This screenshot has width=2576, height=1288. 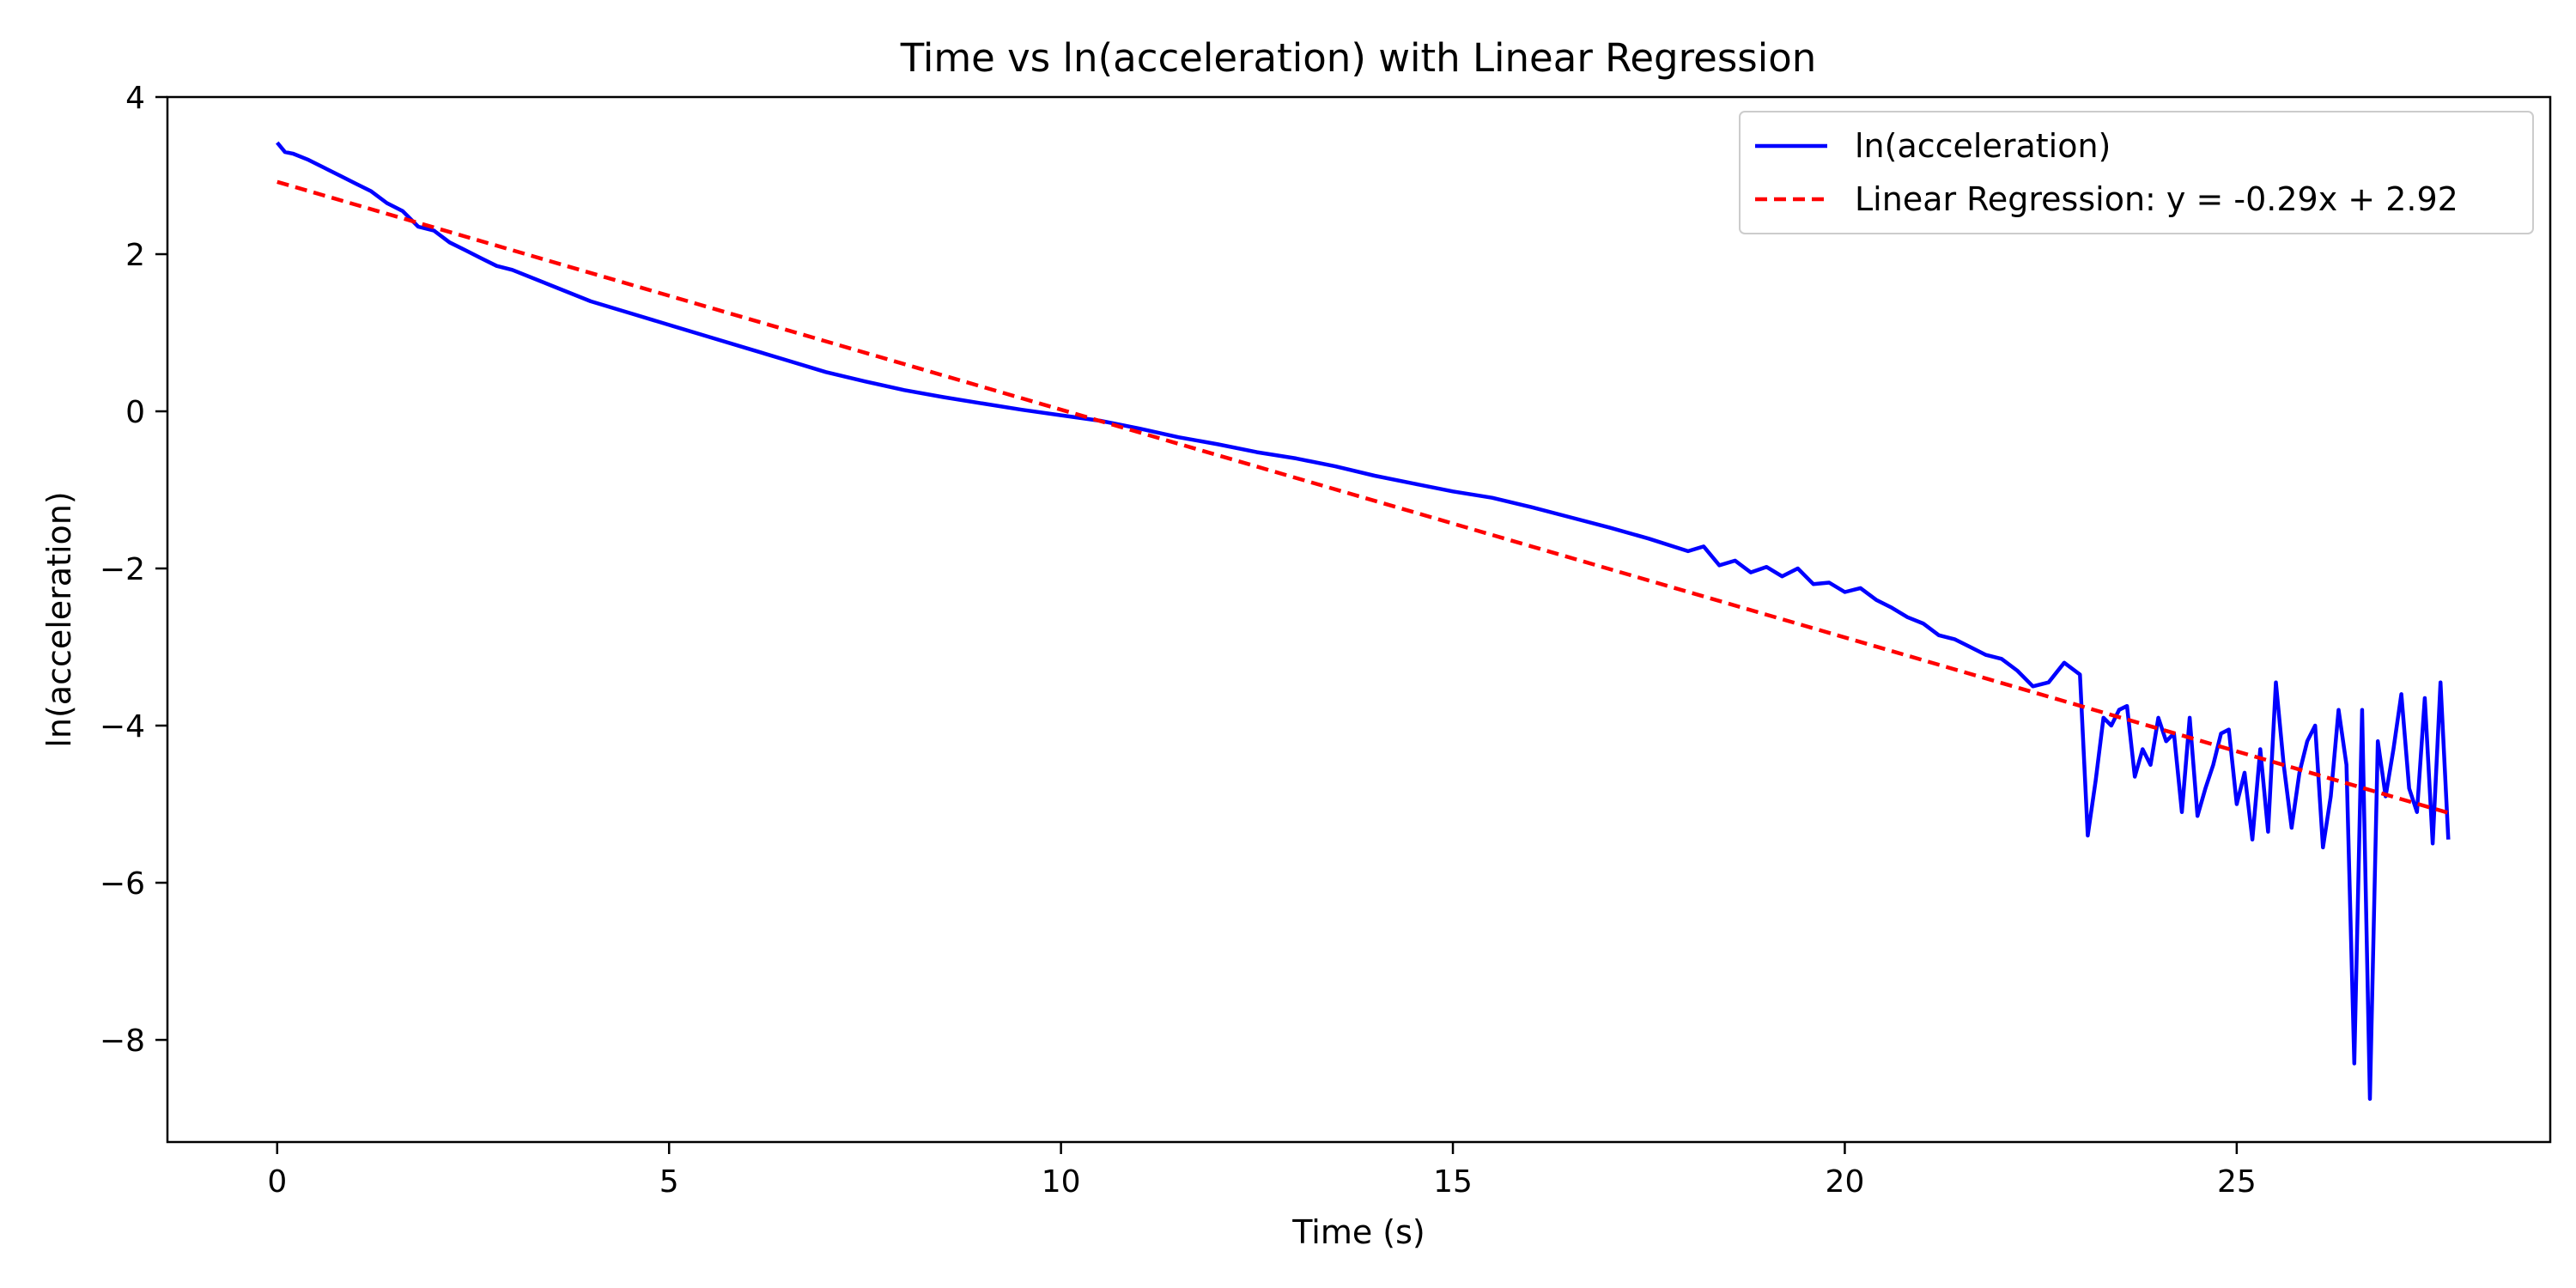 I want to click on y-axis: 4 2 0 −2 −4 −6 −8, so click(x=133, y=570).